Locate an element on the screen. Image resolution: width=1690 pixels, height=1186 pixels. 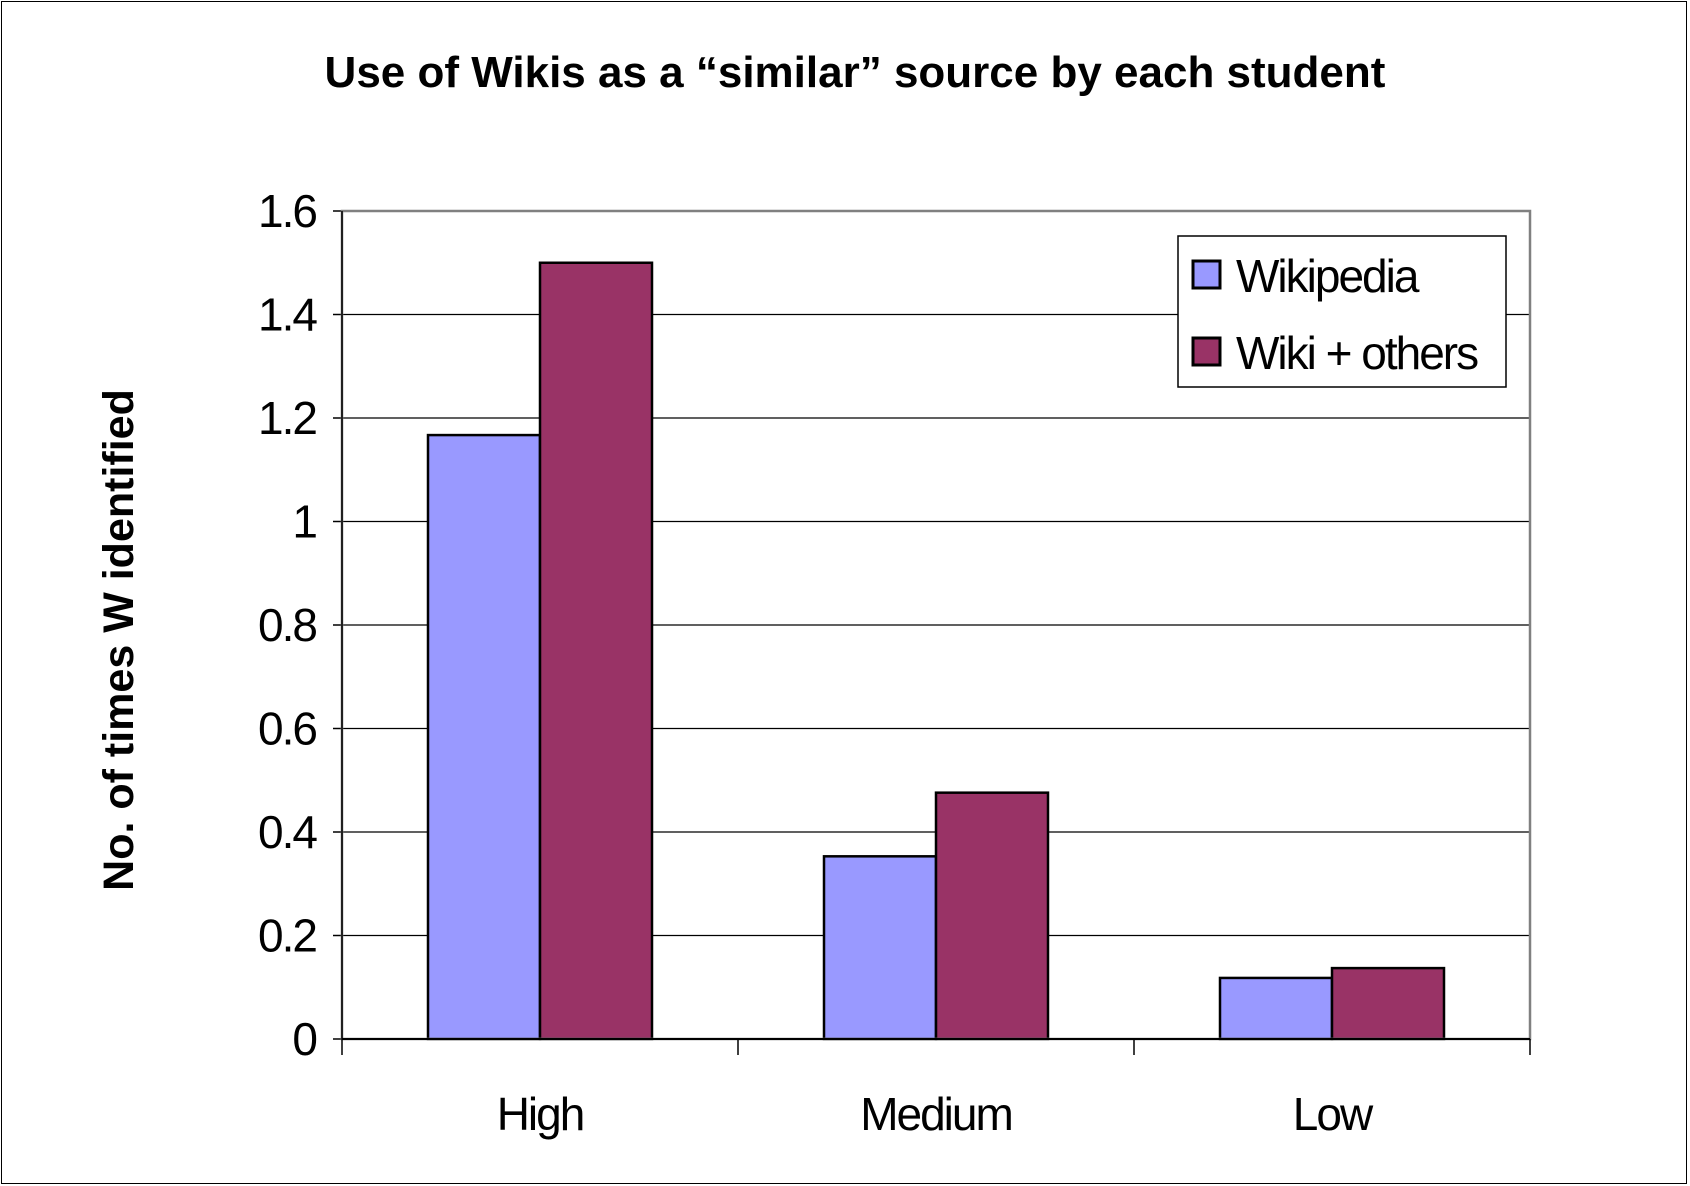
legend-box is located at coordinates (1342, 311).